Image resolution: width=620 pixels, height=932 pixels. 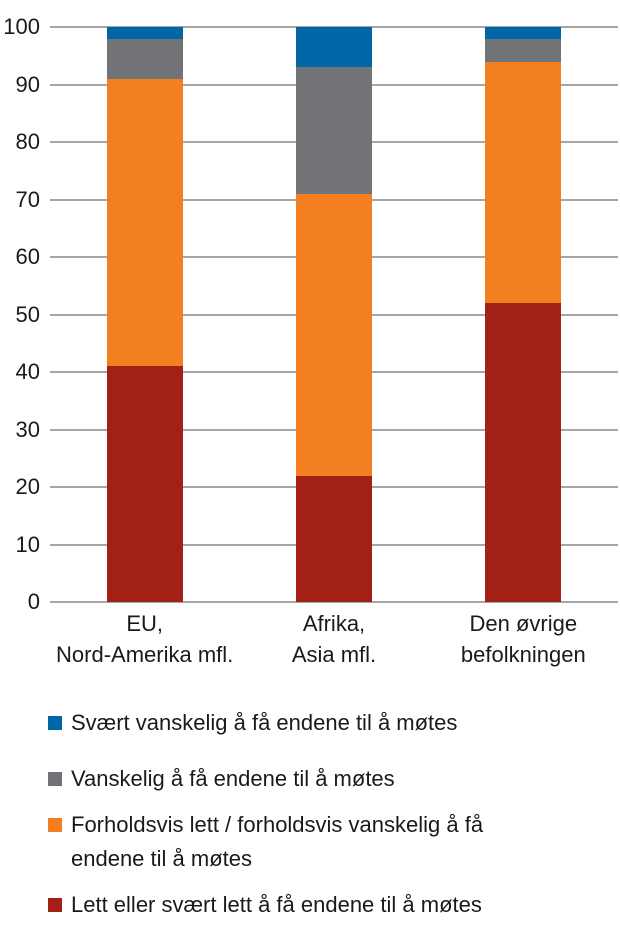 I want to click on legend-item: Svært vanskelig å få endene til å møtes, so click(x=278, y=723).